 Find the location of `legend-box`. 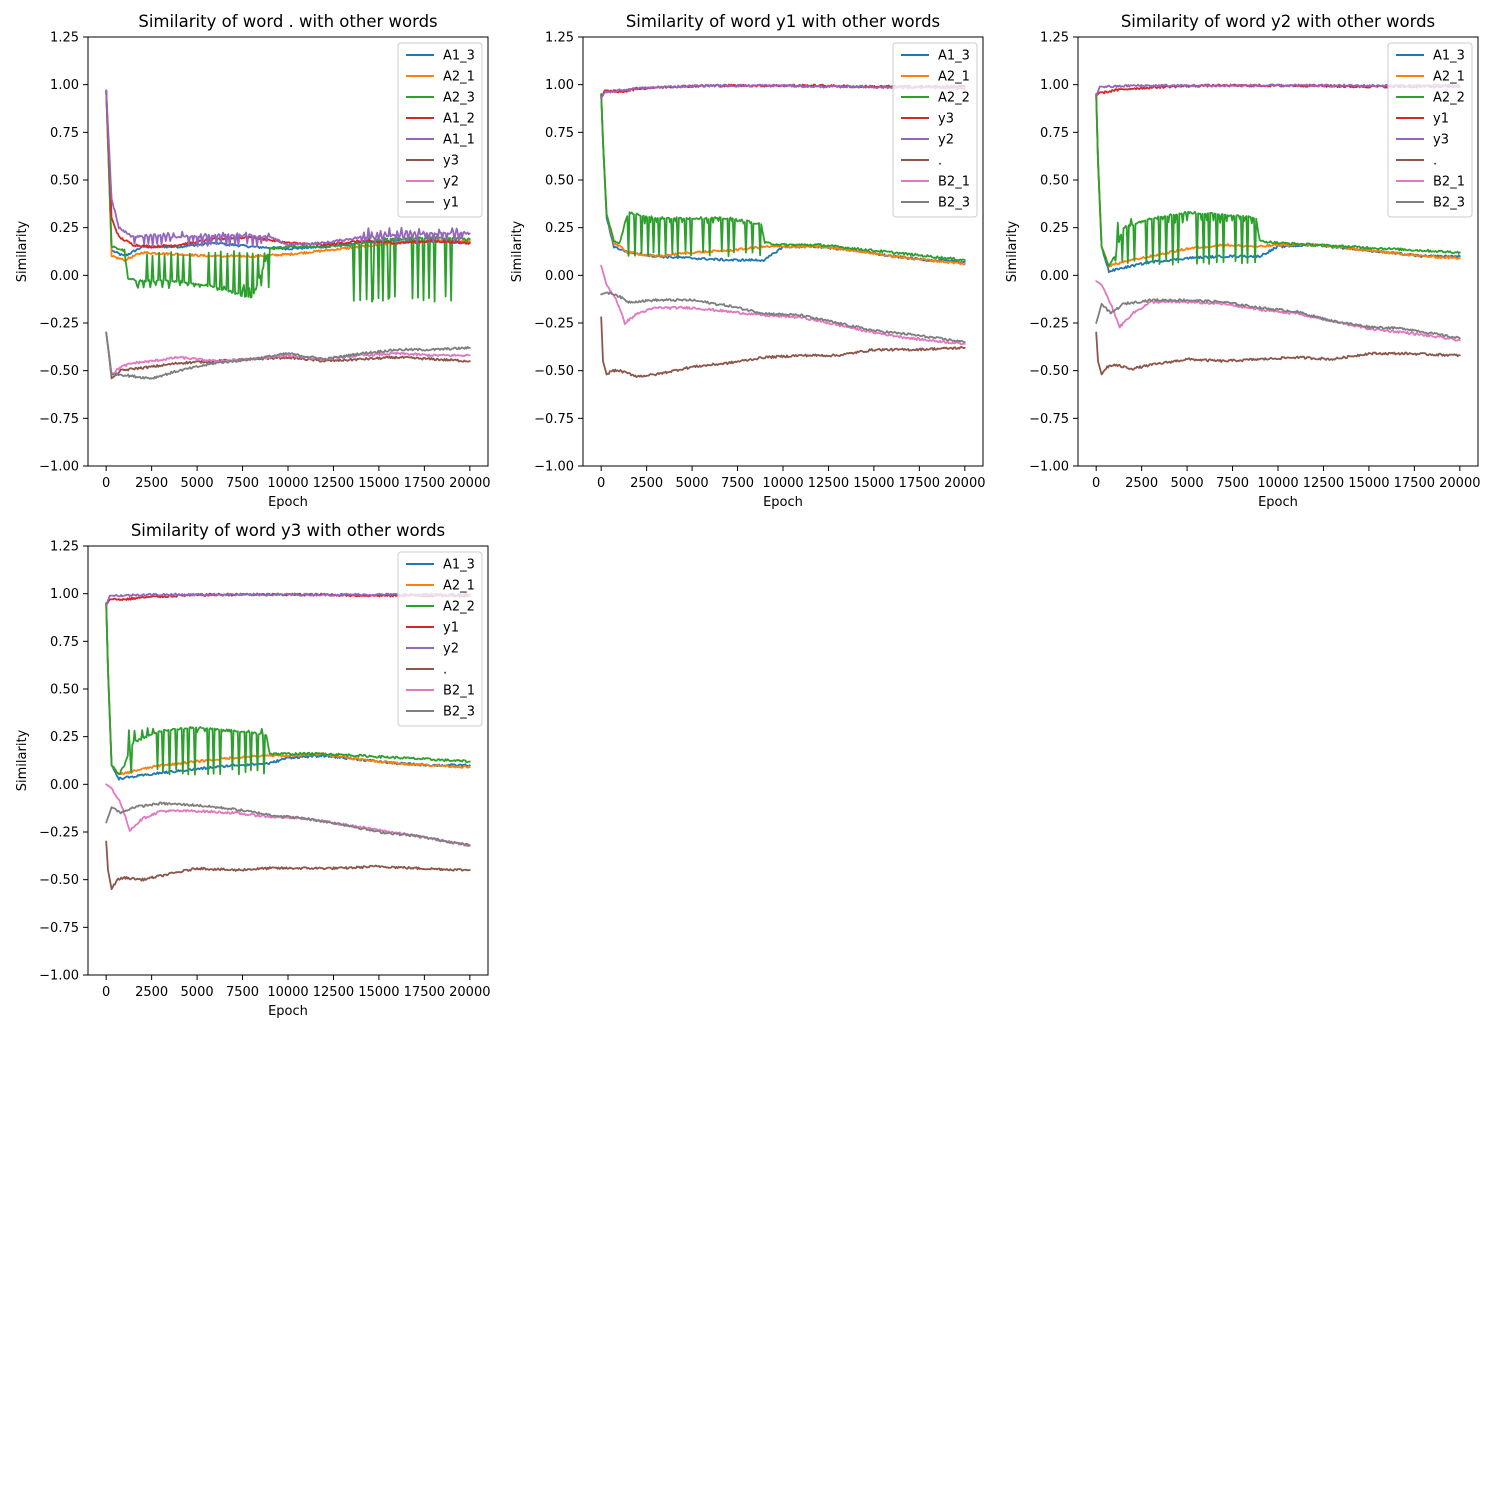

legend-box is located at coordinates (1430, 130).